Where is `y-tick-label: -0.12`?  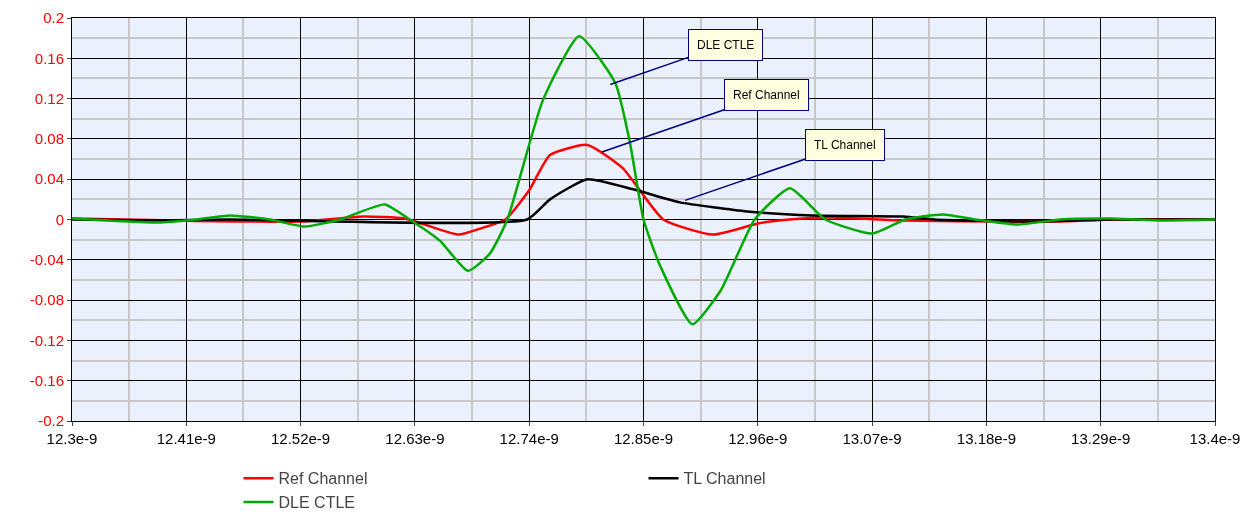
y-tick-label: -0.12 is located at coordinates (46, 340).